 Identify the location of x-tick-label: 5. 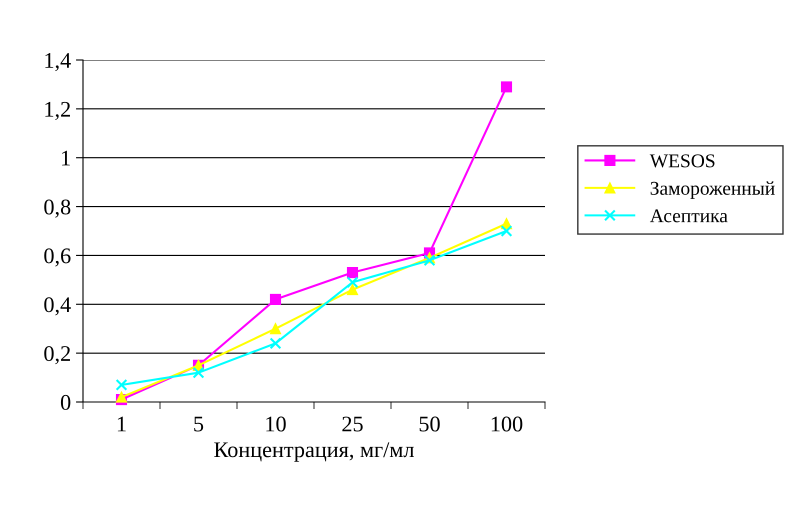
(199, 424).